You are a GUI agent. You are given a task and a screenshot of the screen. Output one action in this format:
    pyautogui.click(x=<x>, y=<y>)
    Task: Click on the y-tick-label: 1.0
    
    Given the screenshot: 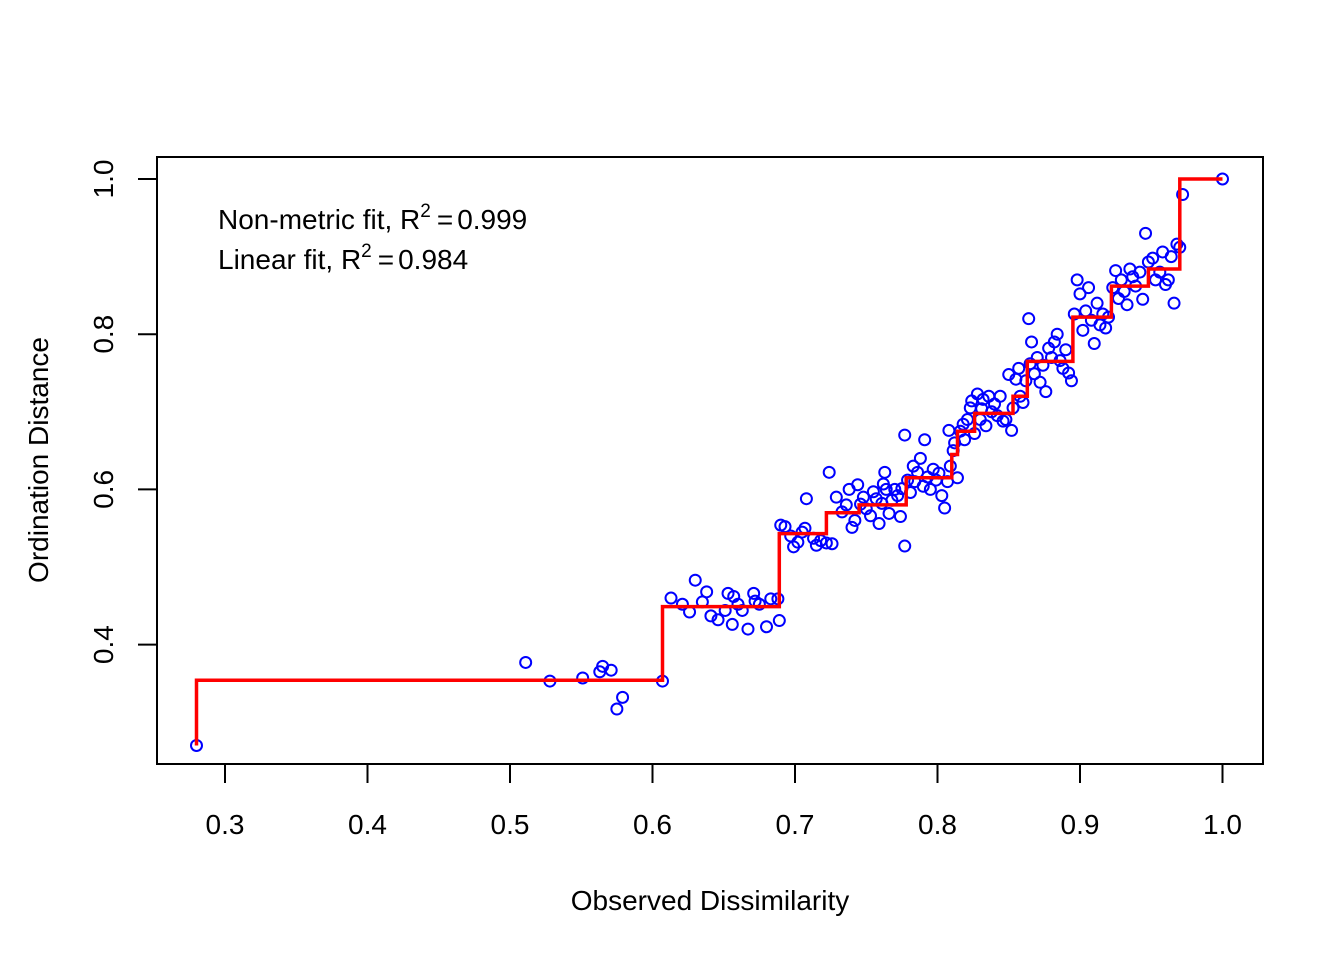 What is the action you would take?
    pyautogui.click(x=103, y=179)
    